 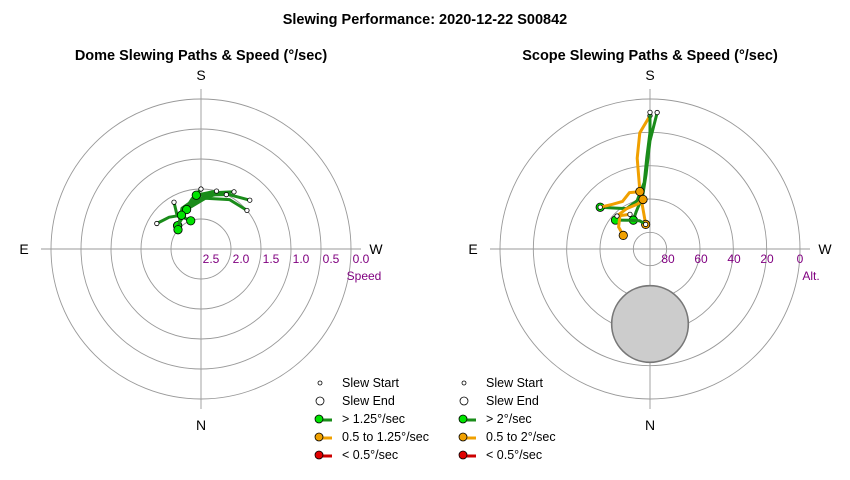 What do you see at coordinates (364, 276) in the screenshot?
I see `radial-axis-label: Speed` at bounding box center [364, 276].